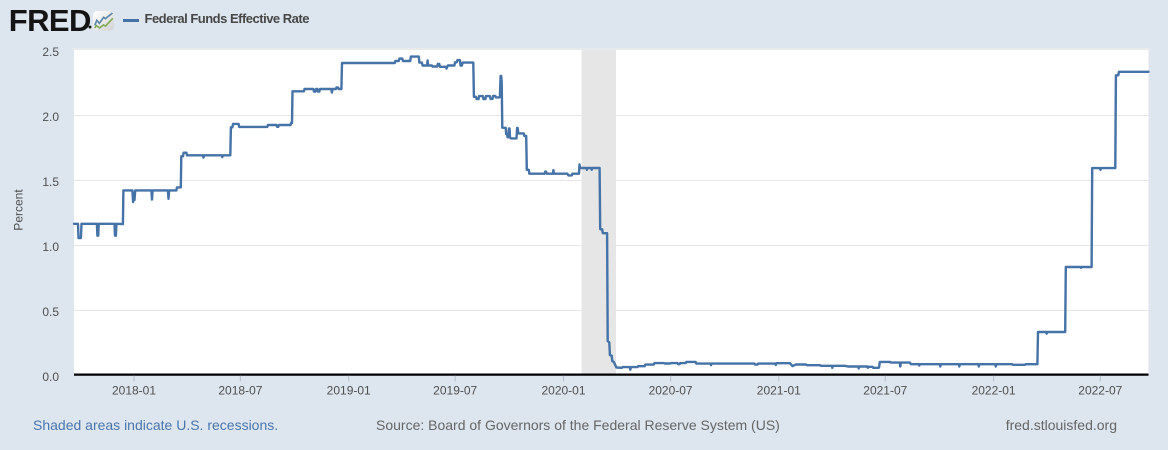  What do you see at coordinates (455, 391) in the screenshot?
I see `svg-text: 2019-07` at bounding box center [455, 391].